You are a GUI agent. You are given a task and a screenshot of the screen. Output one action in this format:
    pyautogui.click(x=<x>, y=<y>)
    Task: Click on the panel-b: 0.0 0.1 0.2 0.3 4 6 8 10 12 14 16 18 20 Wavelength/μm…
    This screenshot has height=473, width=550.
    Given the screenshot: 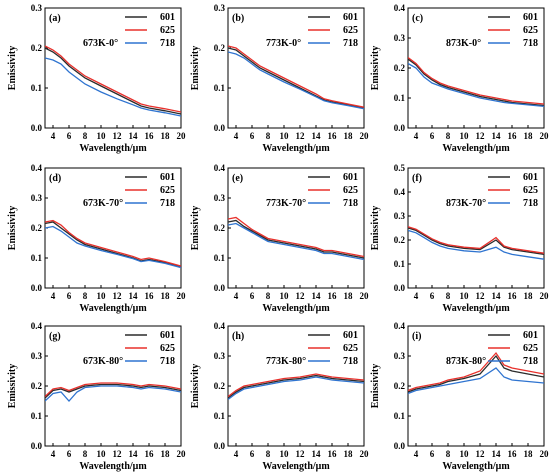 What is the action you would take?
    pyautogui.click(x=279, y=78)
    